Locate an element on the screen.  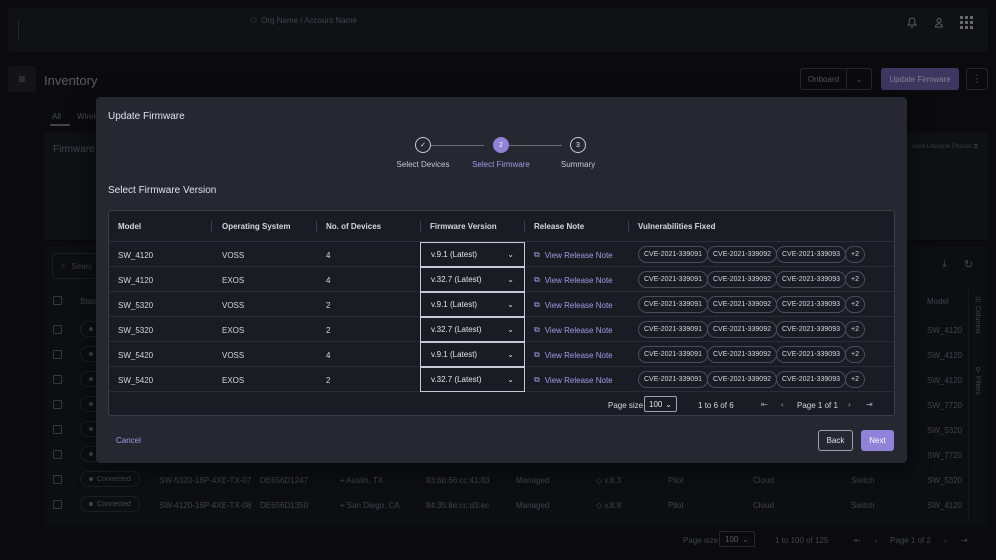
col-no-of-devices: No. of Devices is located at coordinates (354, 226).